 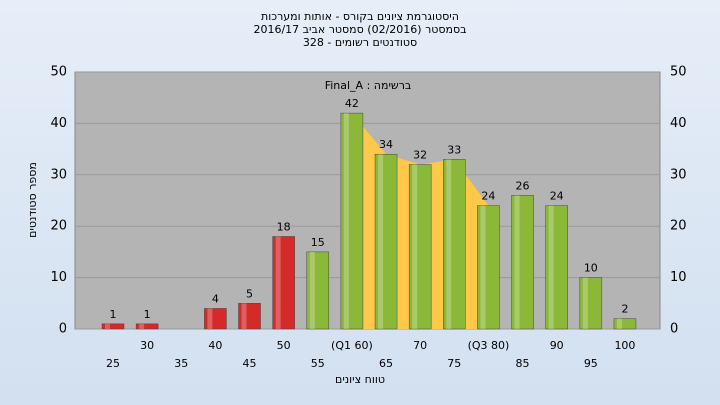 I want to click on data-label: 5, so click(x=249, y=293).